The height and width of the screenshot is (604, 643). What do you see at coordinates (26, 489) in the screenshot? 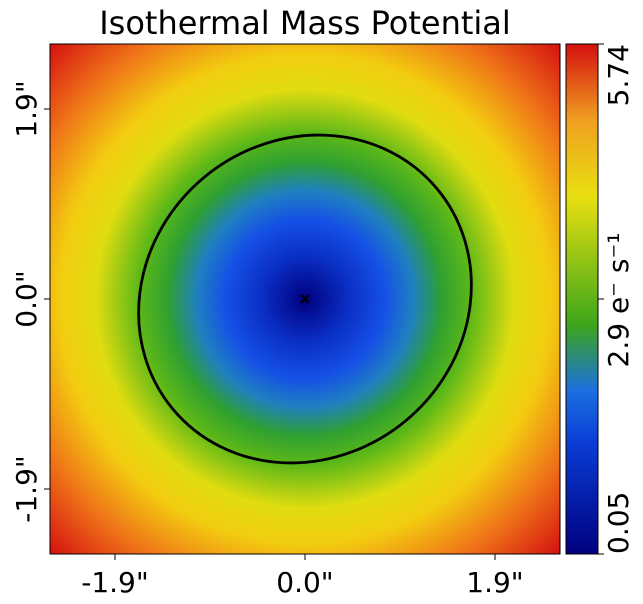
I see `y-tick-label: -1.9"` at bounding box center [26, 489].